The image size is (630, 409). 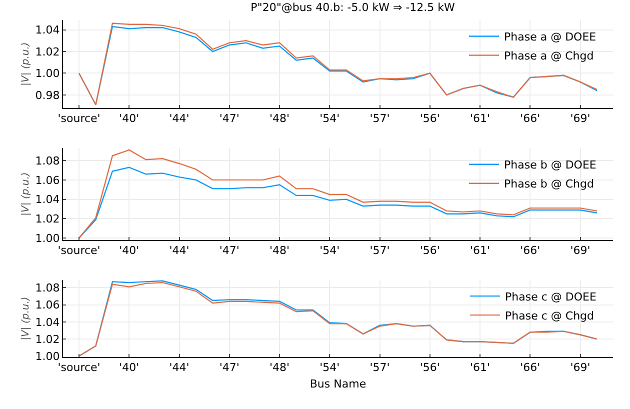 I want to click on legend-label: Phase b @ Chgd, so click(x=549, y=184).